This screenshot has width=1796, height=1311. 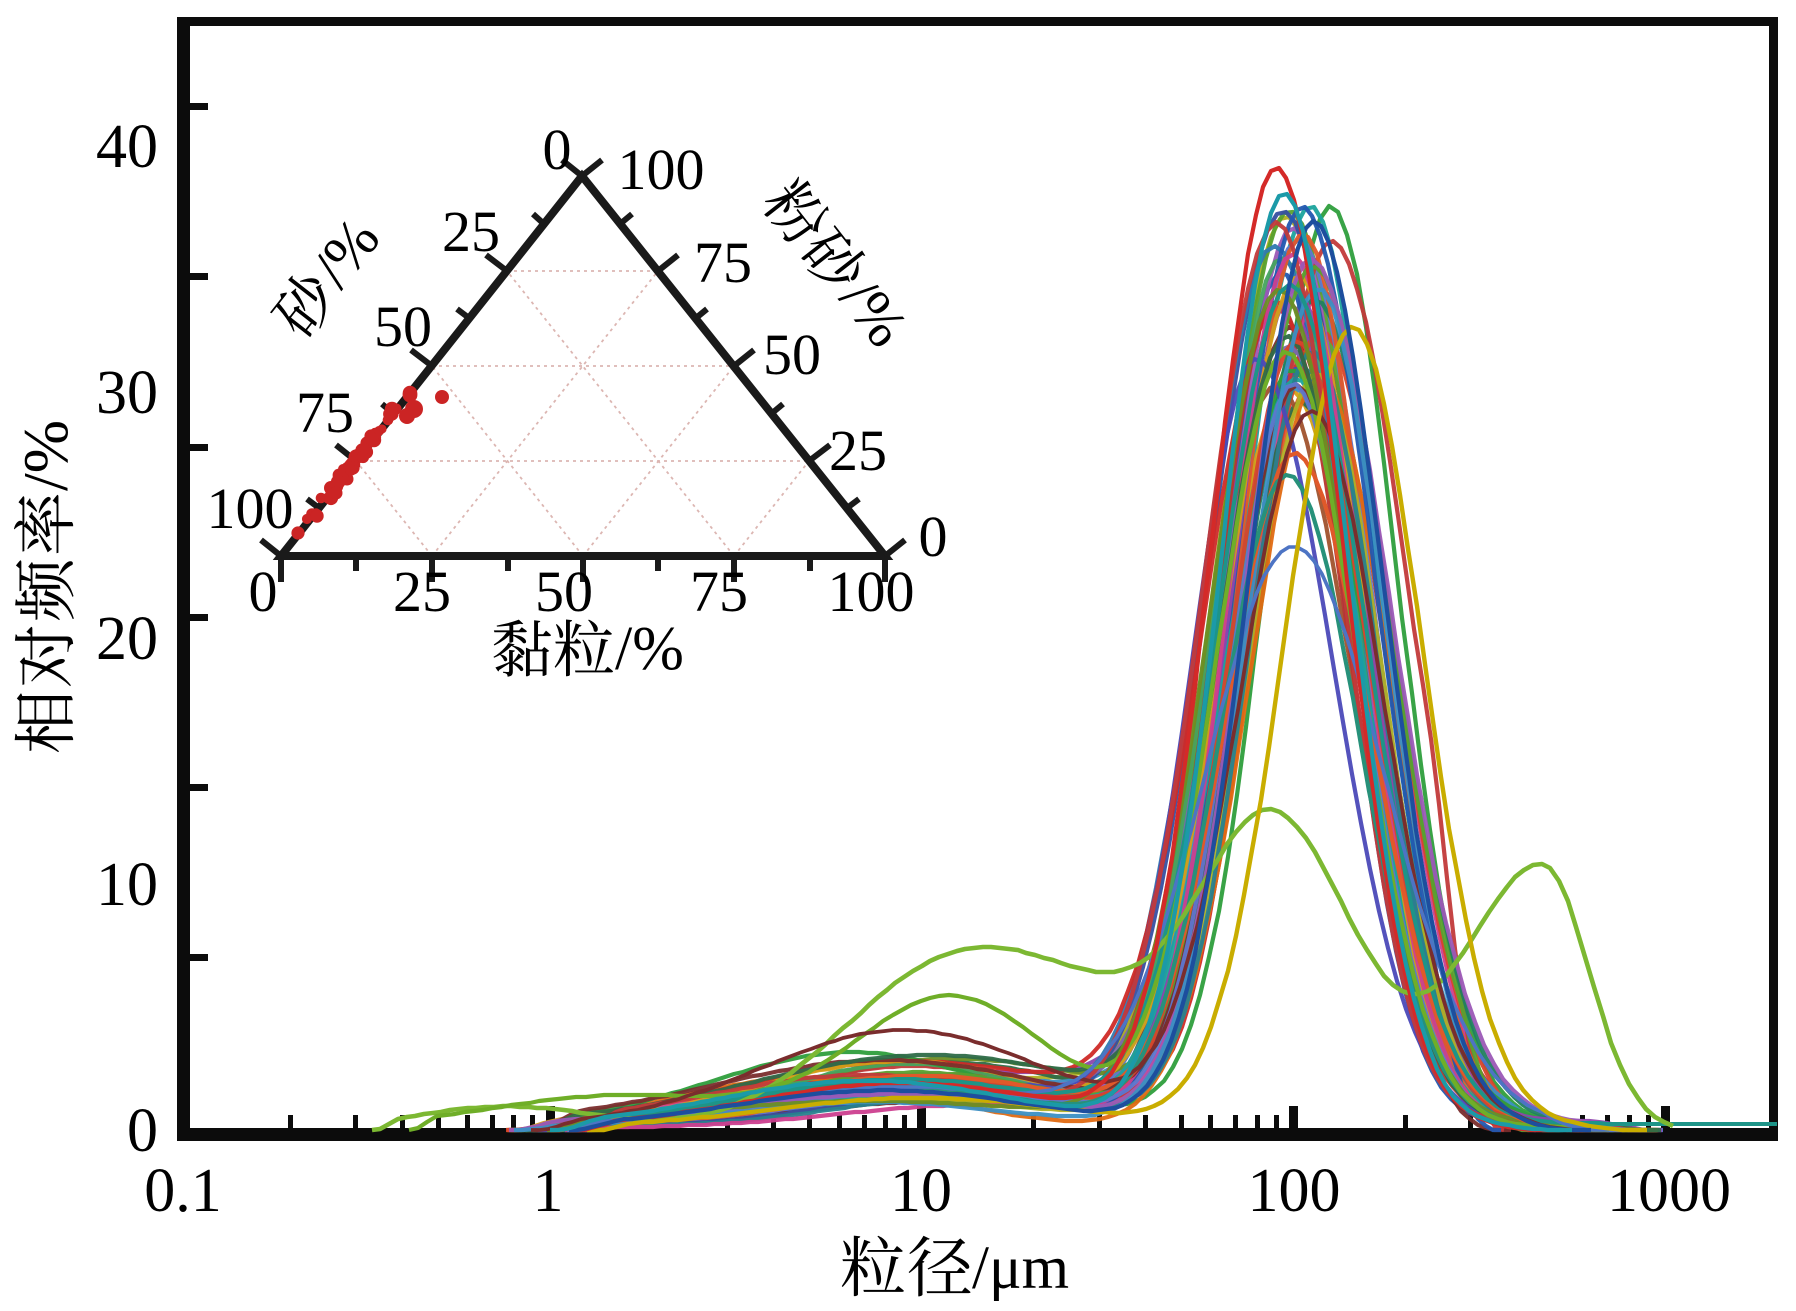 What do you see at coordinates (183, 1191) in the screenshot?
I see `svg-text: 0.1` at bounding box center [183, 1191].